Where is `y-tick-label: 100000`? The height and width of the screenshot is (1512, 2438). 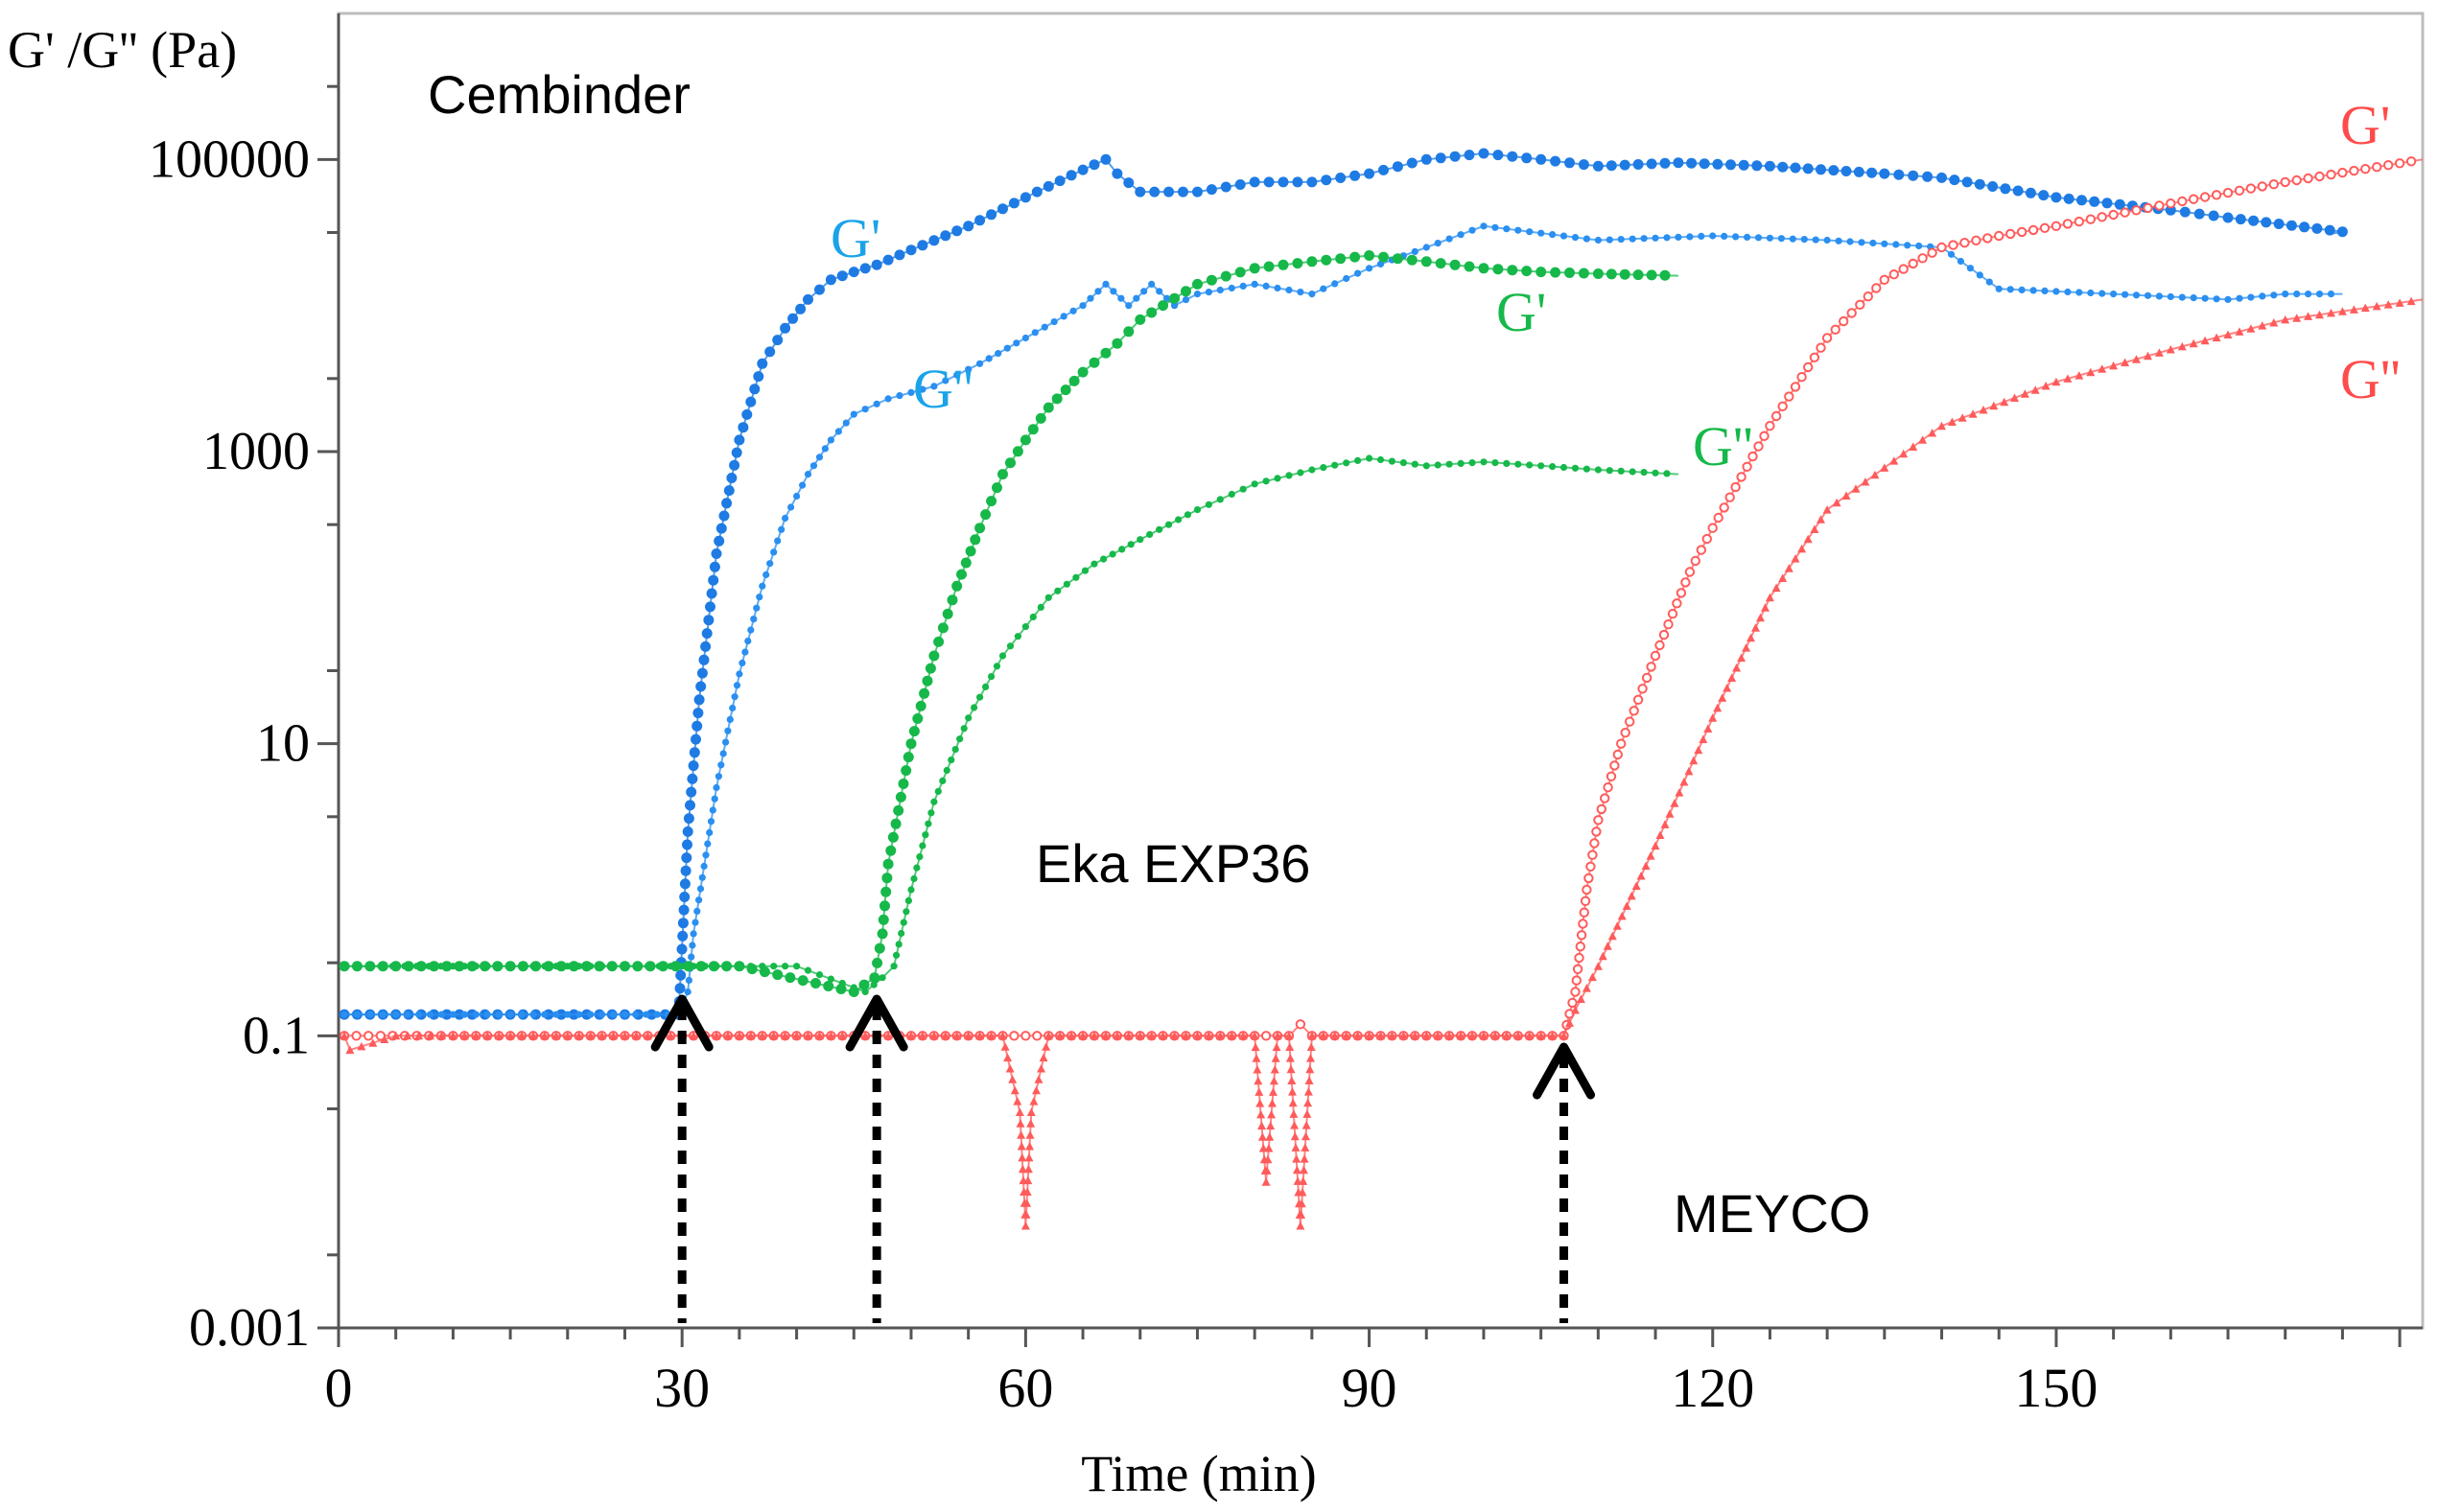
y-tick-label: 100000 is located at coordinates (229, 159).